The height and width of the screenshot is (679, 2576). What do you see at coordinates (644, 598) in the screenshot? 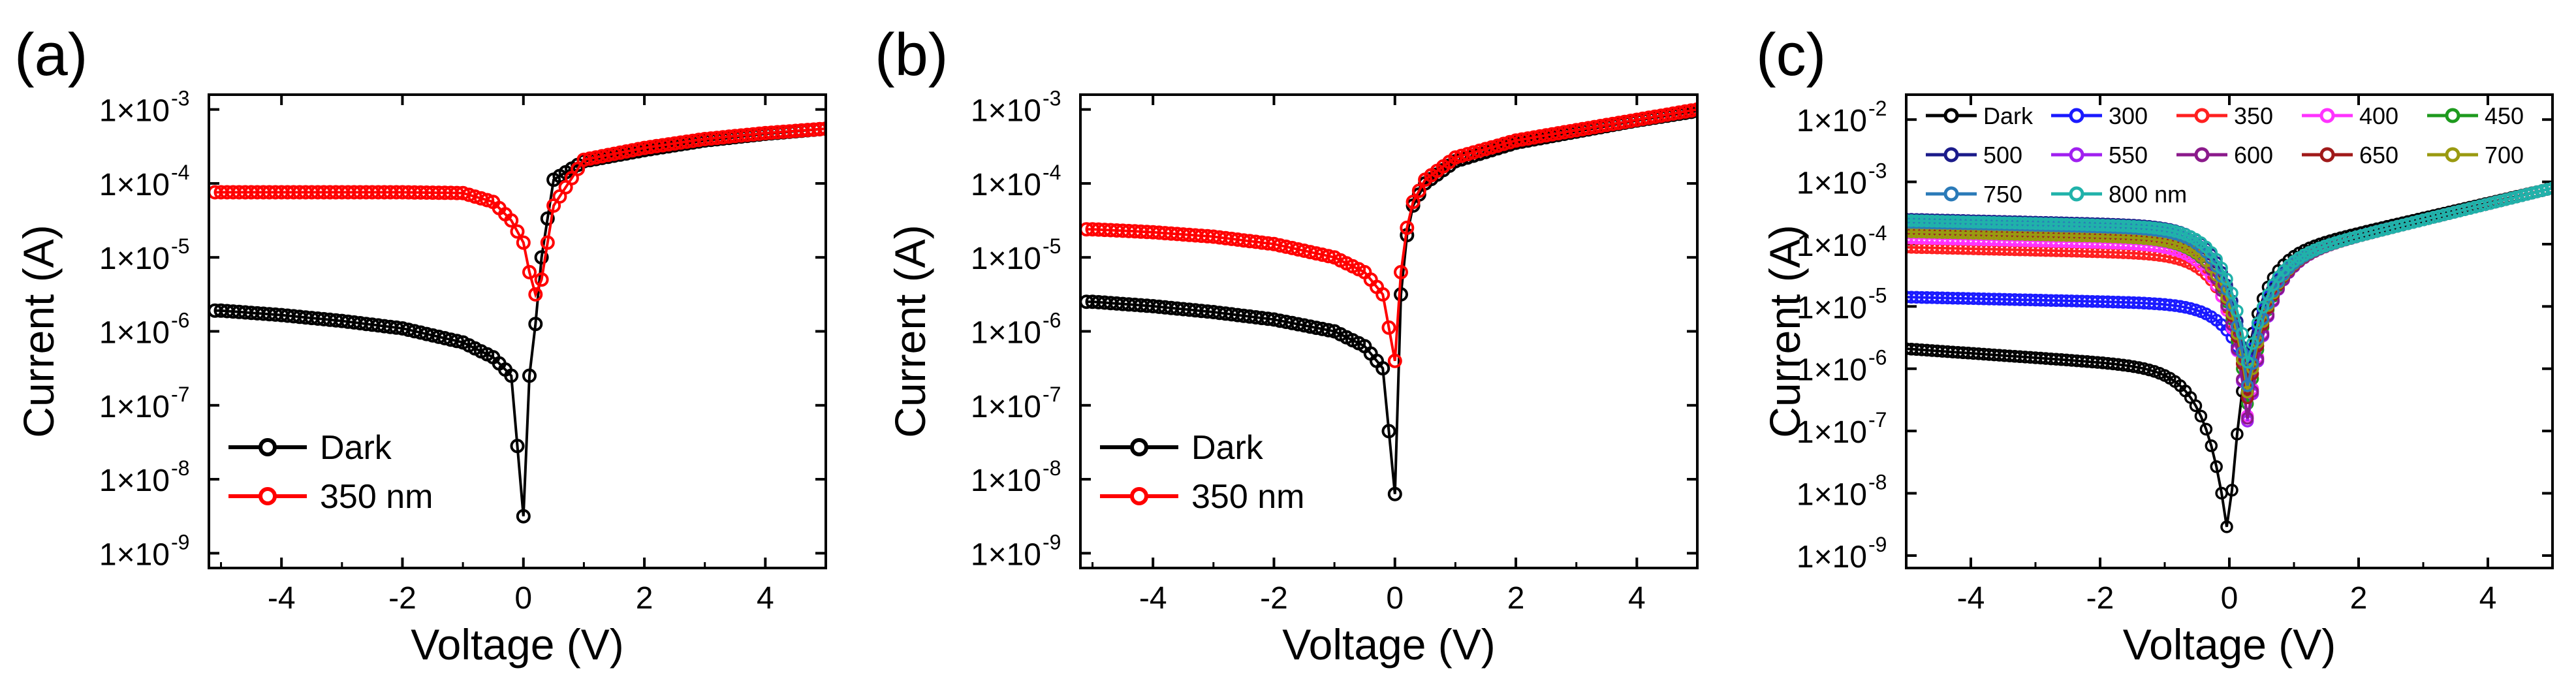
I see `x-tick-label: 2` at bounding box center [644, 598].